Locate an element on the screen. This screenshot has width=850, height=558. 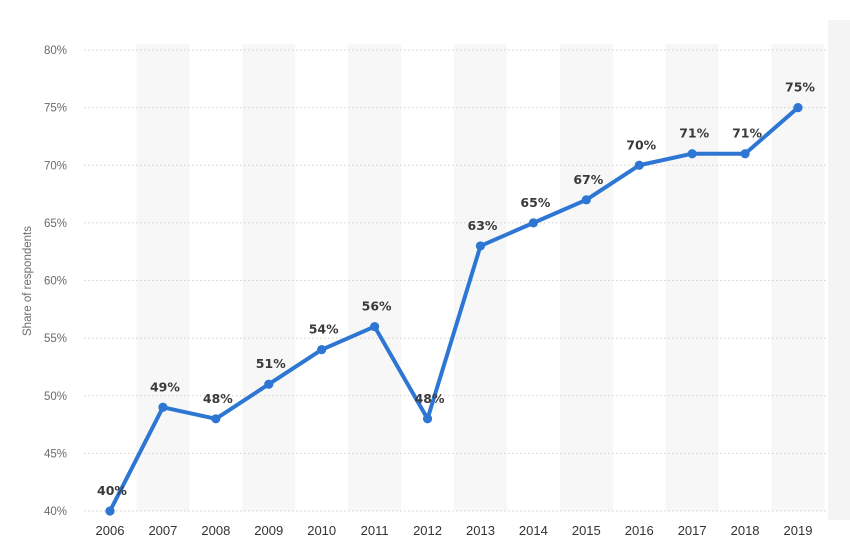
x-tick-label-2015: 2015 is located at coordinates (586, 530).